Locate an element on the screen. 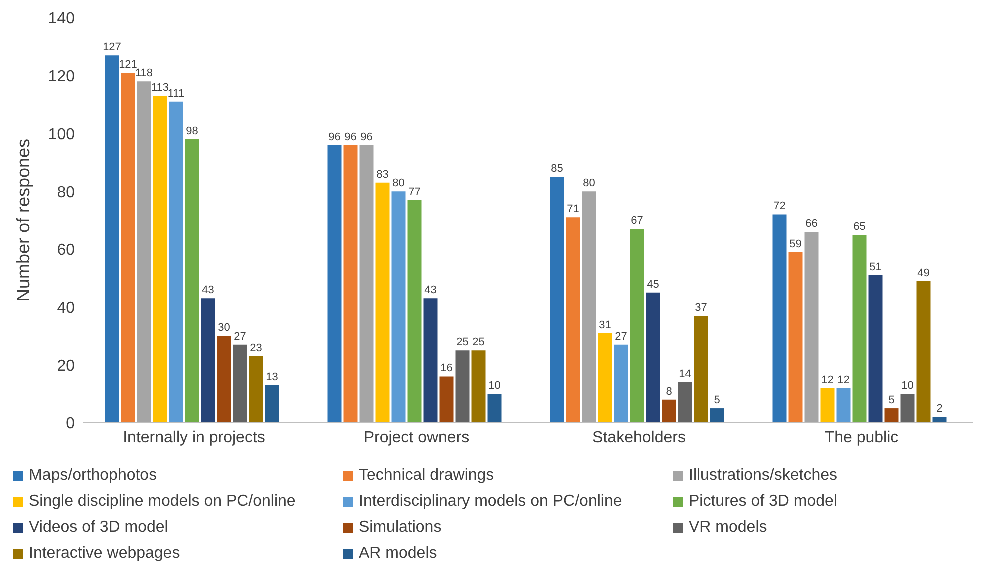  data-label: 83 is located at coordinates (382, 174).